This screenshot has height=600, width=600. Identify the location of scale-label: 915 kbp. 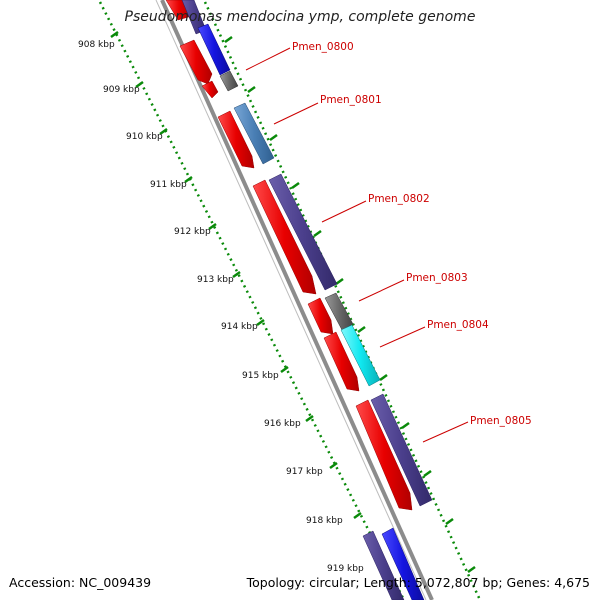
(260, 376).